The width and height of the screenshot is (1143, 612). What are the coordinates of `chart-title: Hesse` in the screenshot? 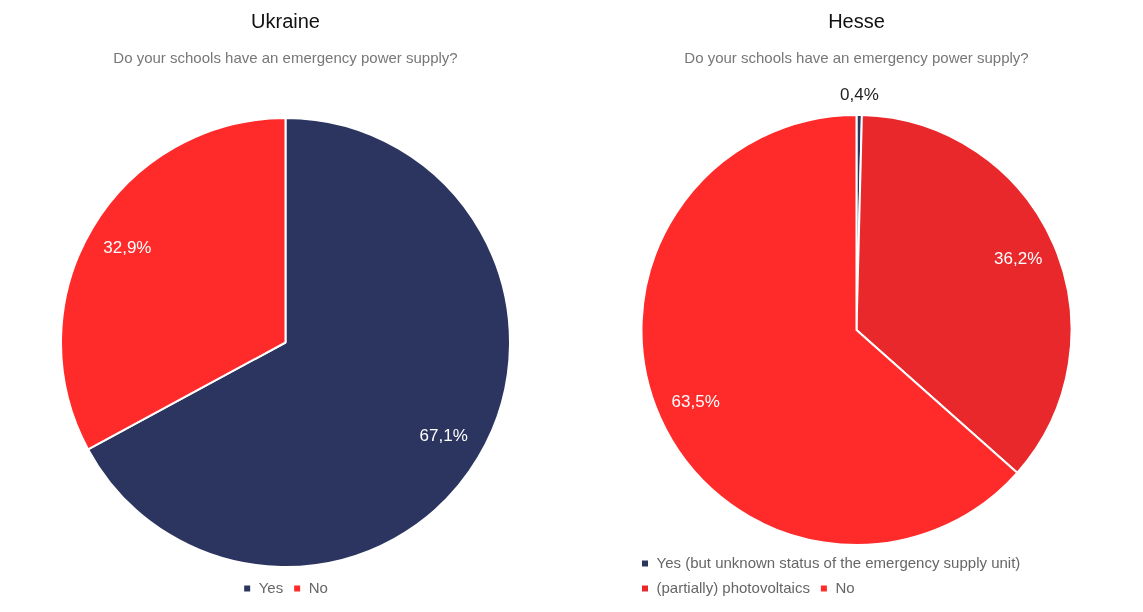 It's located at (856, 20).